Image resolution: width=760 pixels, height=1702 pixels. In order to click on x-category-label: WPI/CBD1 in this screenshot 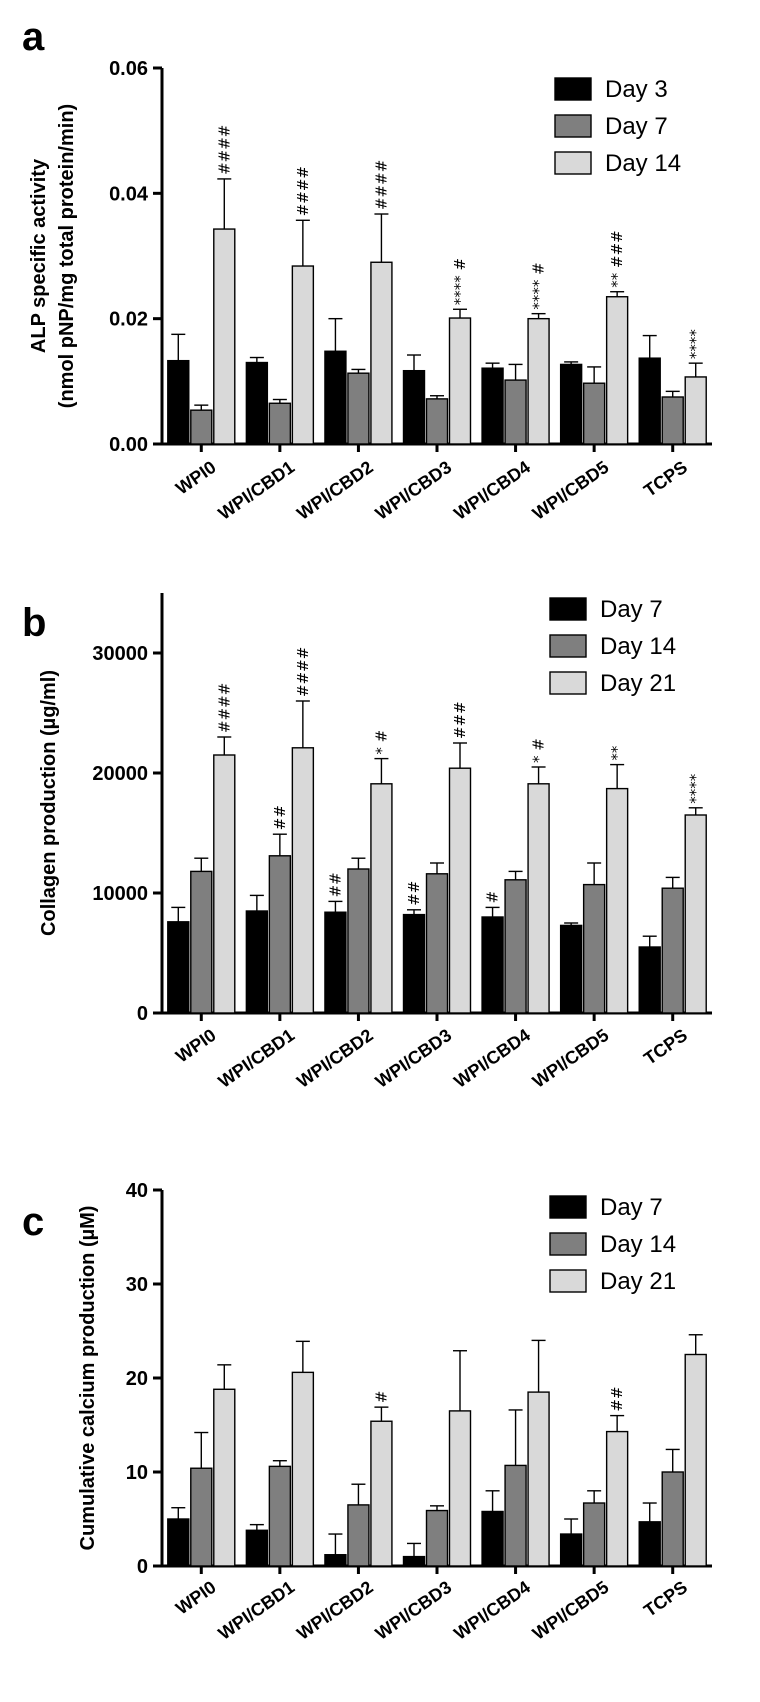, I will do `click(257, 490)`.